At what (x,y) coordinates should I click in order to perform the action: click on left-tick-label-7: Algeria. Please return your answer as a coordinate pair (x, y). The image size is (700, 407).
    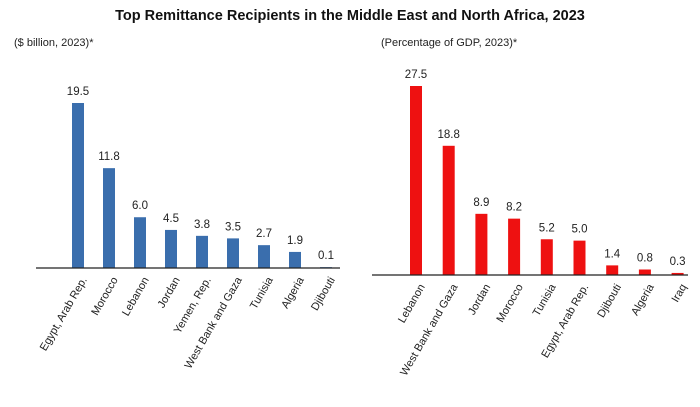
    Looking at the image, I should click on (293, 292).